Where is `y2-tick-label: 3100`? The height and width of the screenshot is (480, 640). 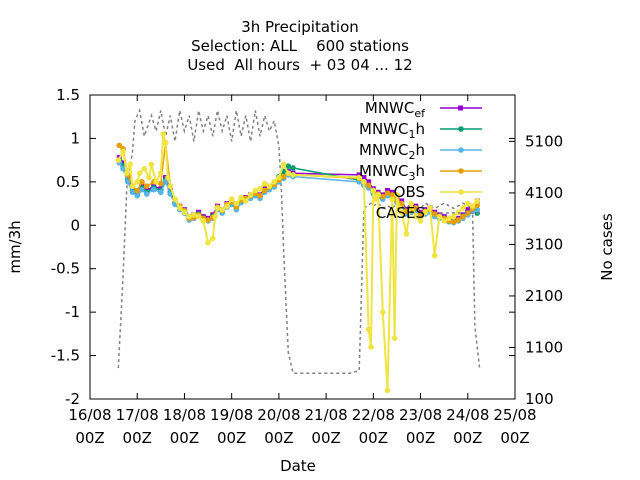 y2-tick-label: 3100 is located at coordinates (544, 244).